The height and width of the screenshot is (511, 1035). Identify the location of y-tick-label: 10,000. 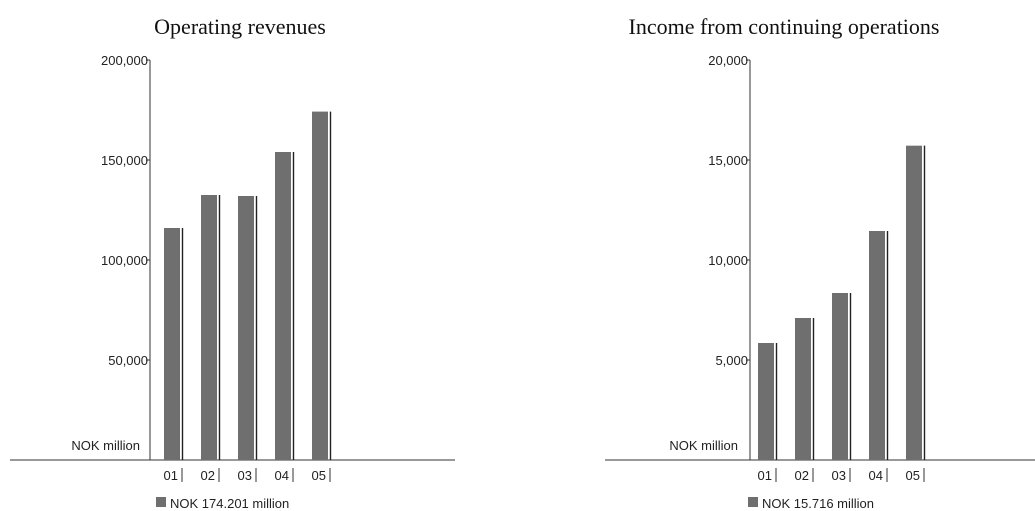
(728, 260).